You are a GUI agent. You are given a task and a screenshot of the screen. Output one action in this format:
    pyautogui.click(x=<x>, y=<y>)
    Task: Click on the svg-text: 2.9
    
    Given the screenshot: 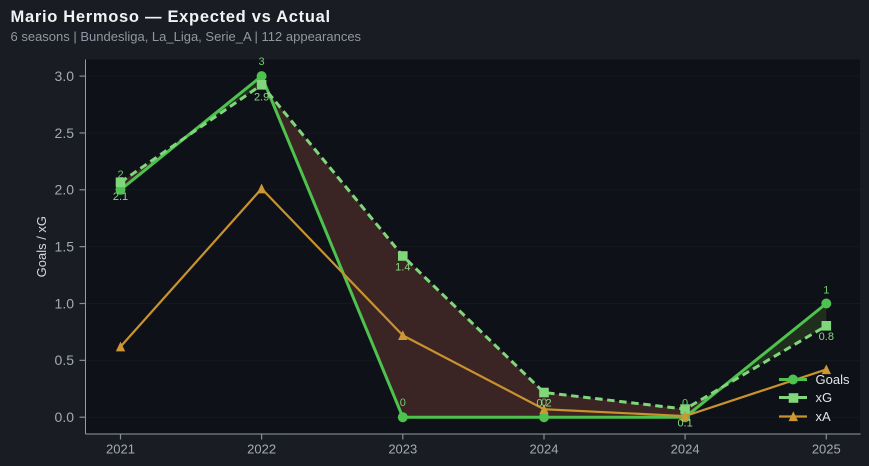 What is the action you would take?
    pyautogui.click(x=261, y=98)
    